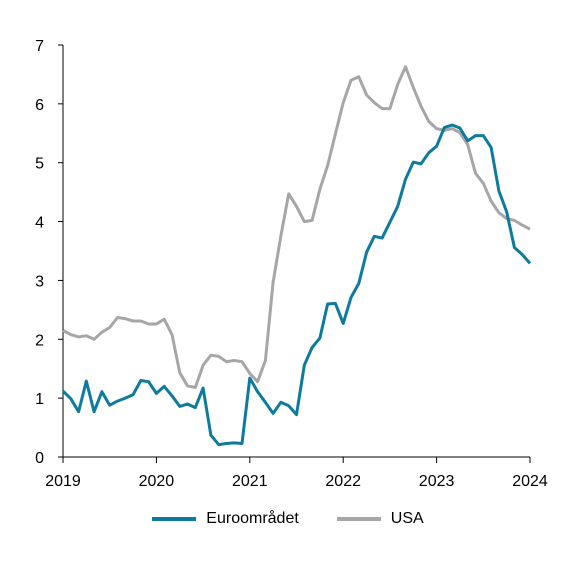 This screenshot has height=568, width=576. What do you see at coordinates (39, 46) in the screenshot?
I see `y-tick-label: 7` at bounding box center [39, 46].